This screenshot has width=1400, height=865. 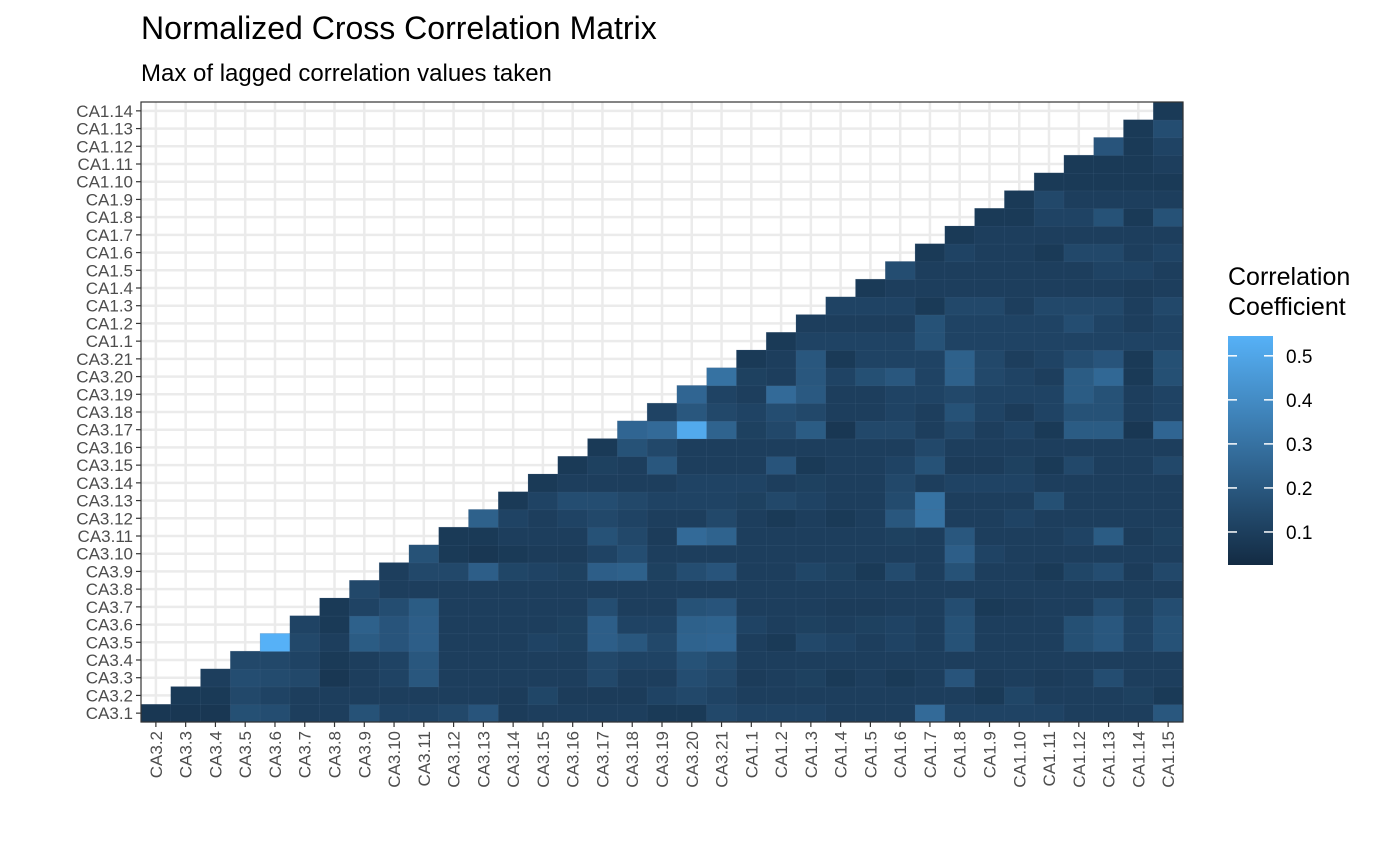 What do you see at coordinates (104, 394) in the screenshot?
I see `y-tick-label: CA3.19` at bounding box center [104, 394].